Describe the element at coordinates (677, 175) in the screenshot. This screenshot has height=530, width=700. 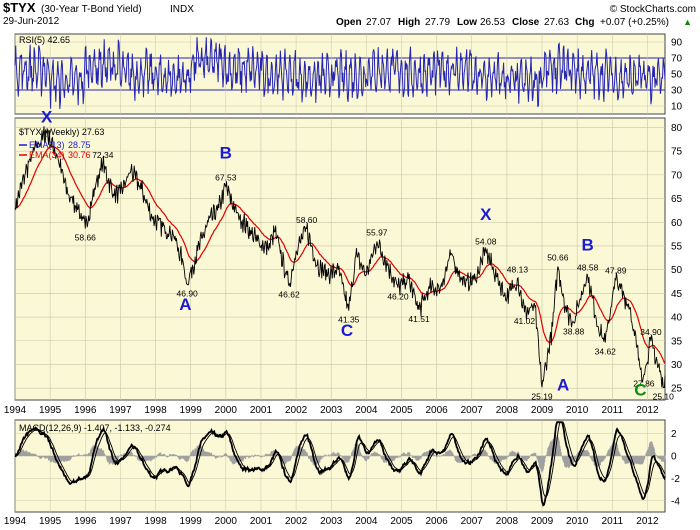
I see `price-y-tick-label: 70` at that location.